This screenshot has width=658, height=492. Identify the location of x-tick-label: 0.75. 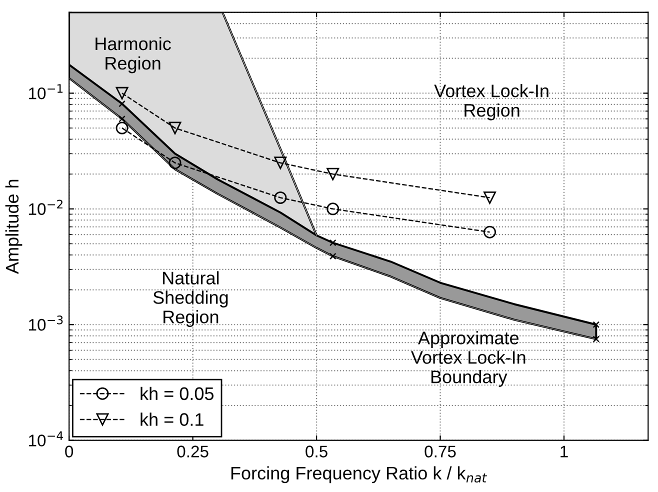
(440, 452).